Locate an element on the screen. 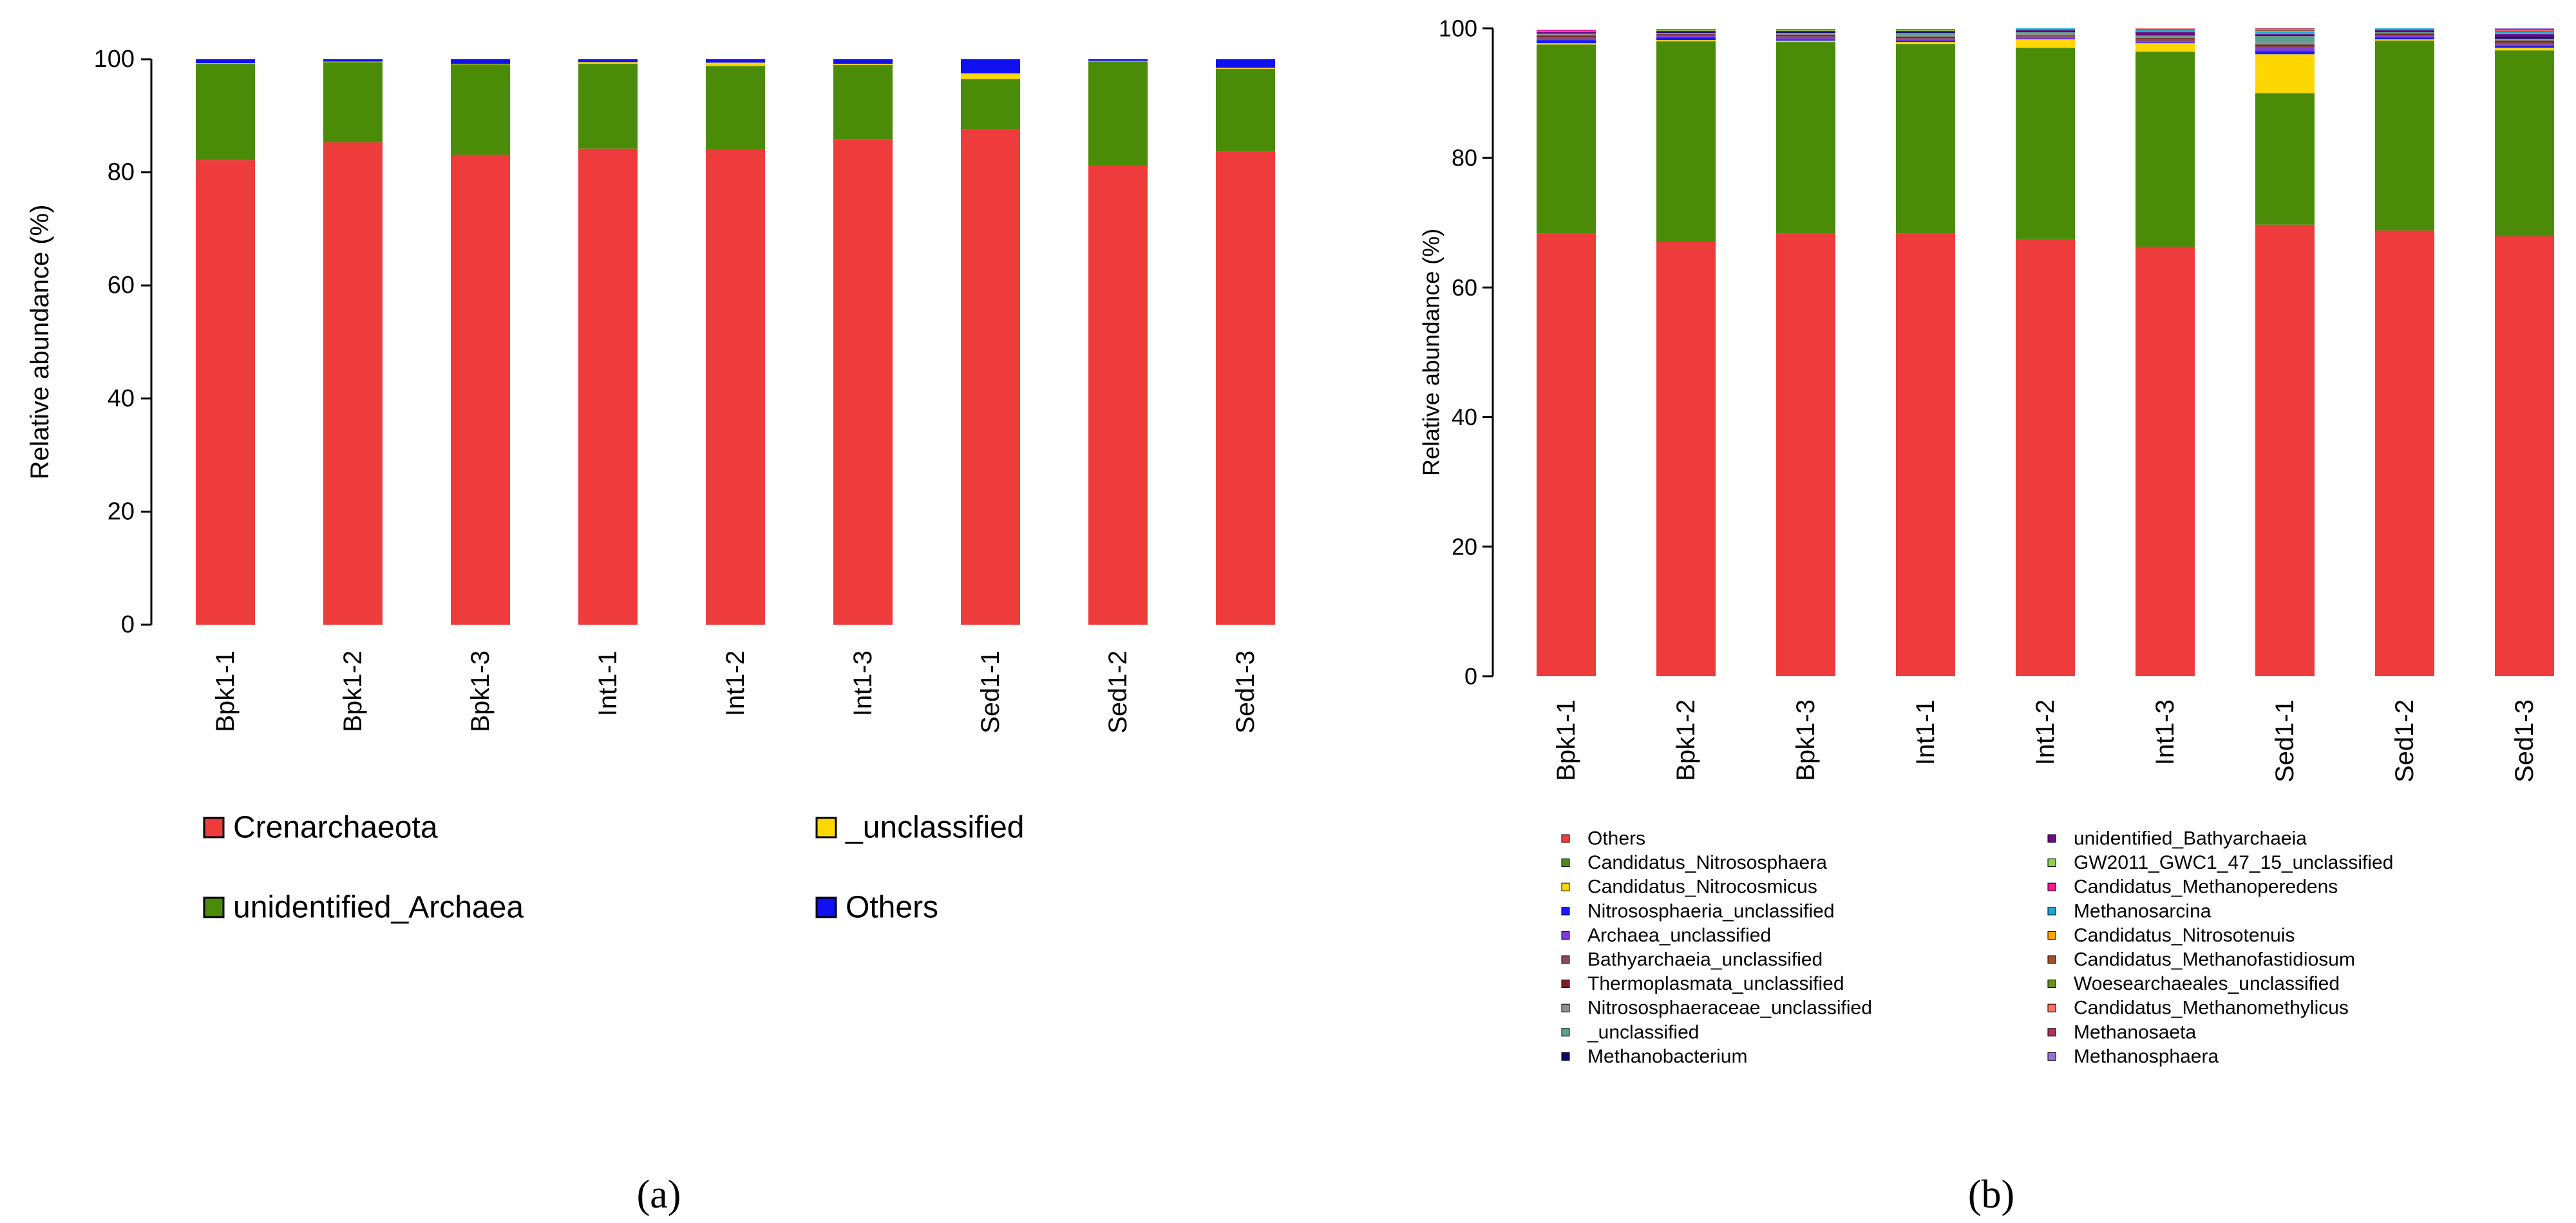  legend-label: Archaea_unclassified is located at coordinates (1679, 935).